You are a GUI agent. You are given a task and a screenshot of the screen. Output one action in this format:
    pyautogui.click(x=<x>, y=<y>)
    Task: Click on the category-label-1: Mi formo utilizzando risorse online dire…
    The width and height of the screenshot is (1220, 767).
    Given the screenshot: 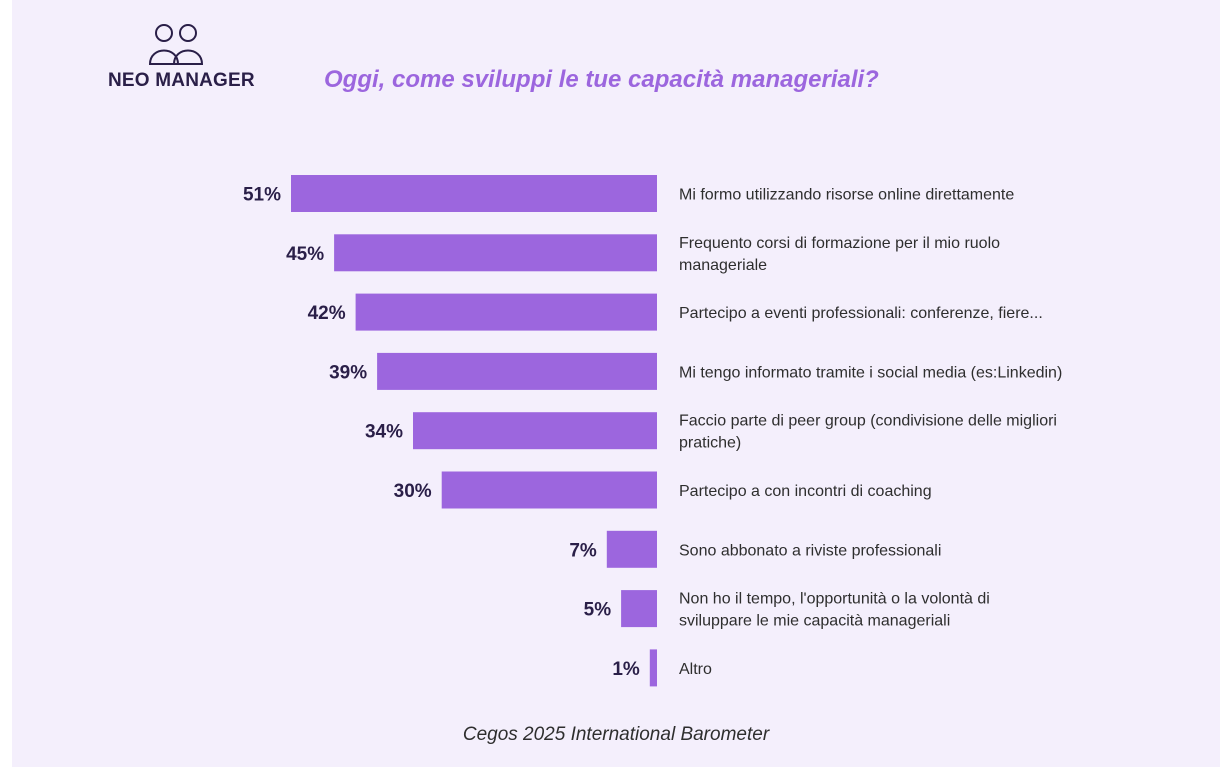 What is the action you would take?
    pyautogui.click(x=846, y=195)
    